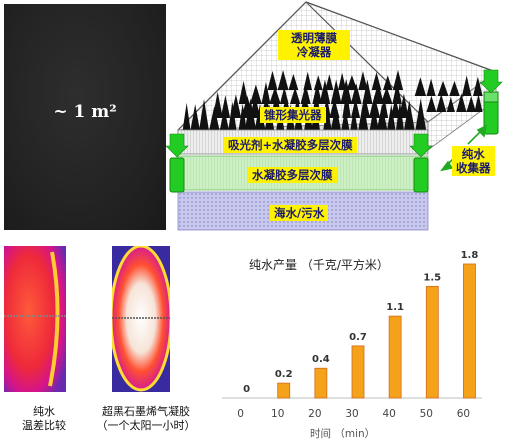 The height and width of the screenshot is (445, 505). What do you see at coordinates (240, 414) in the screenshot?
I see `x-tick-label: 0` at bounding box center [240, 414].